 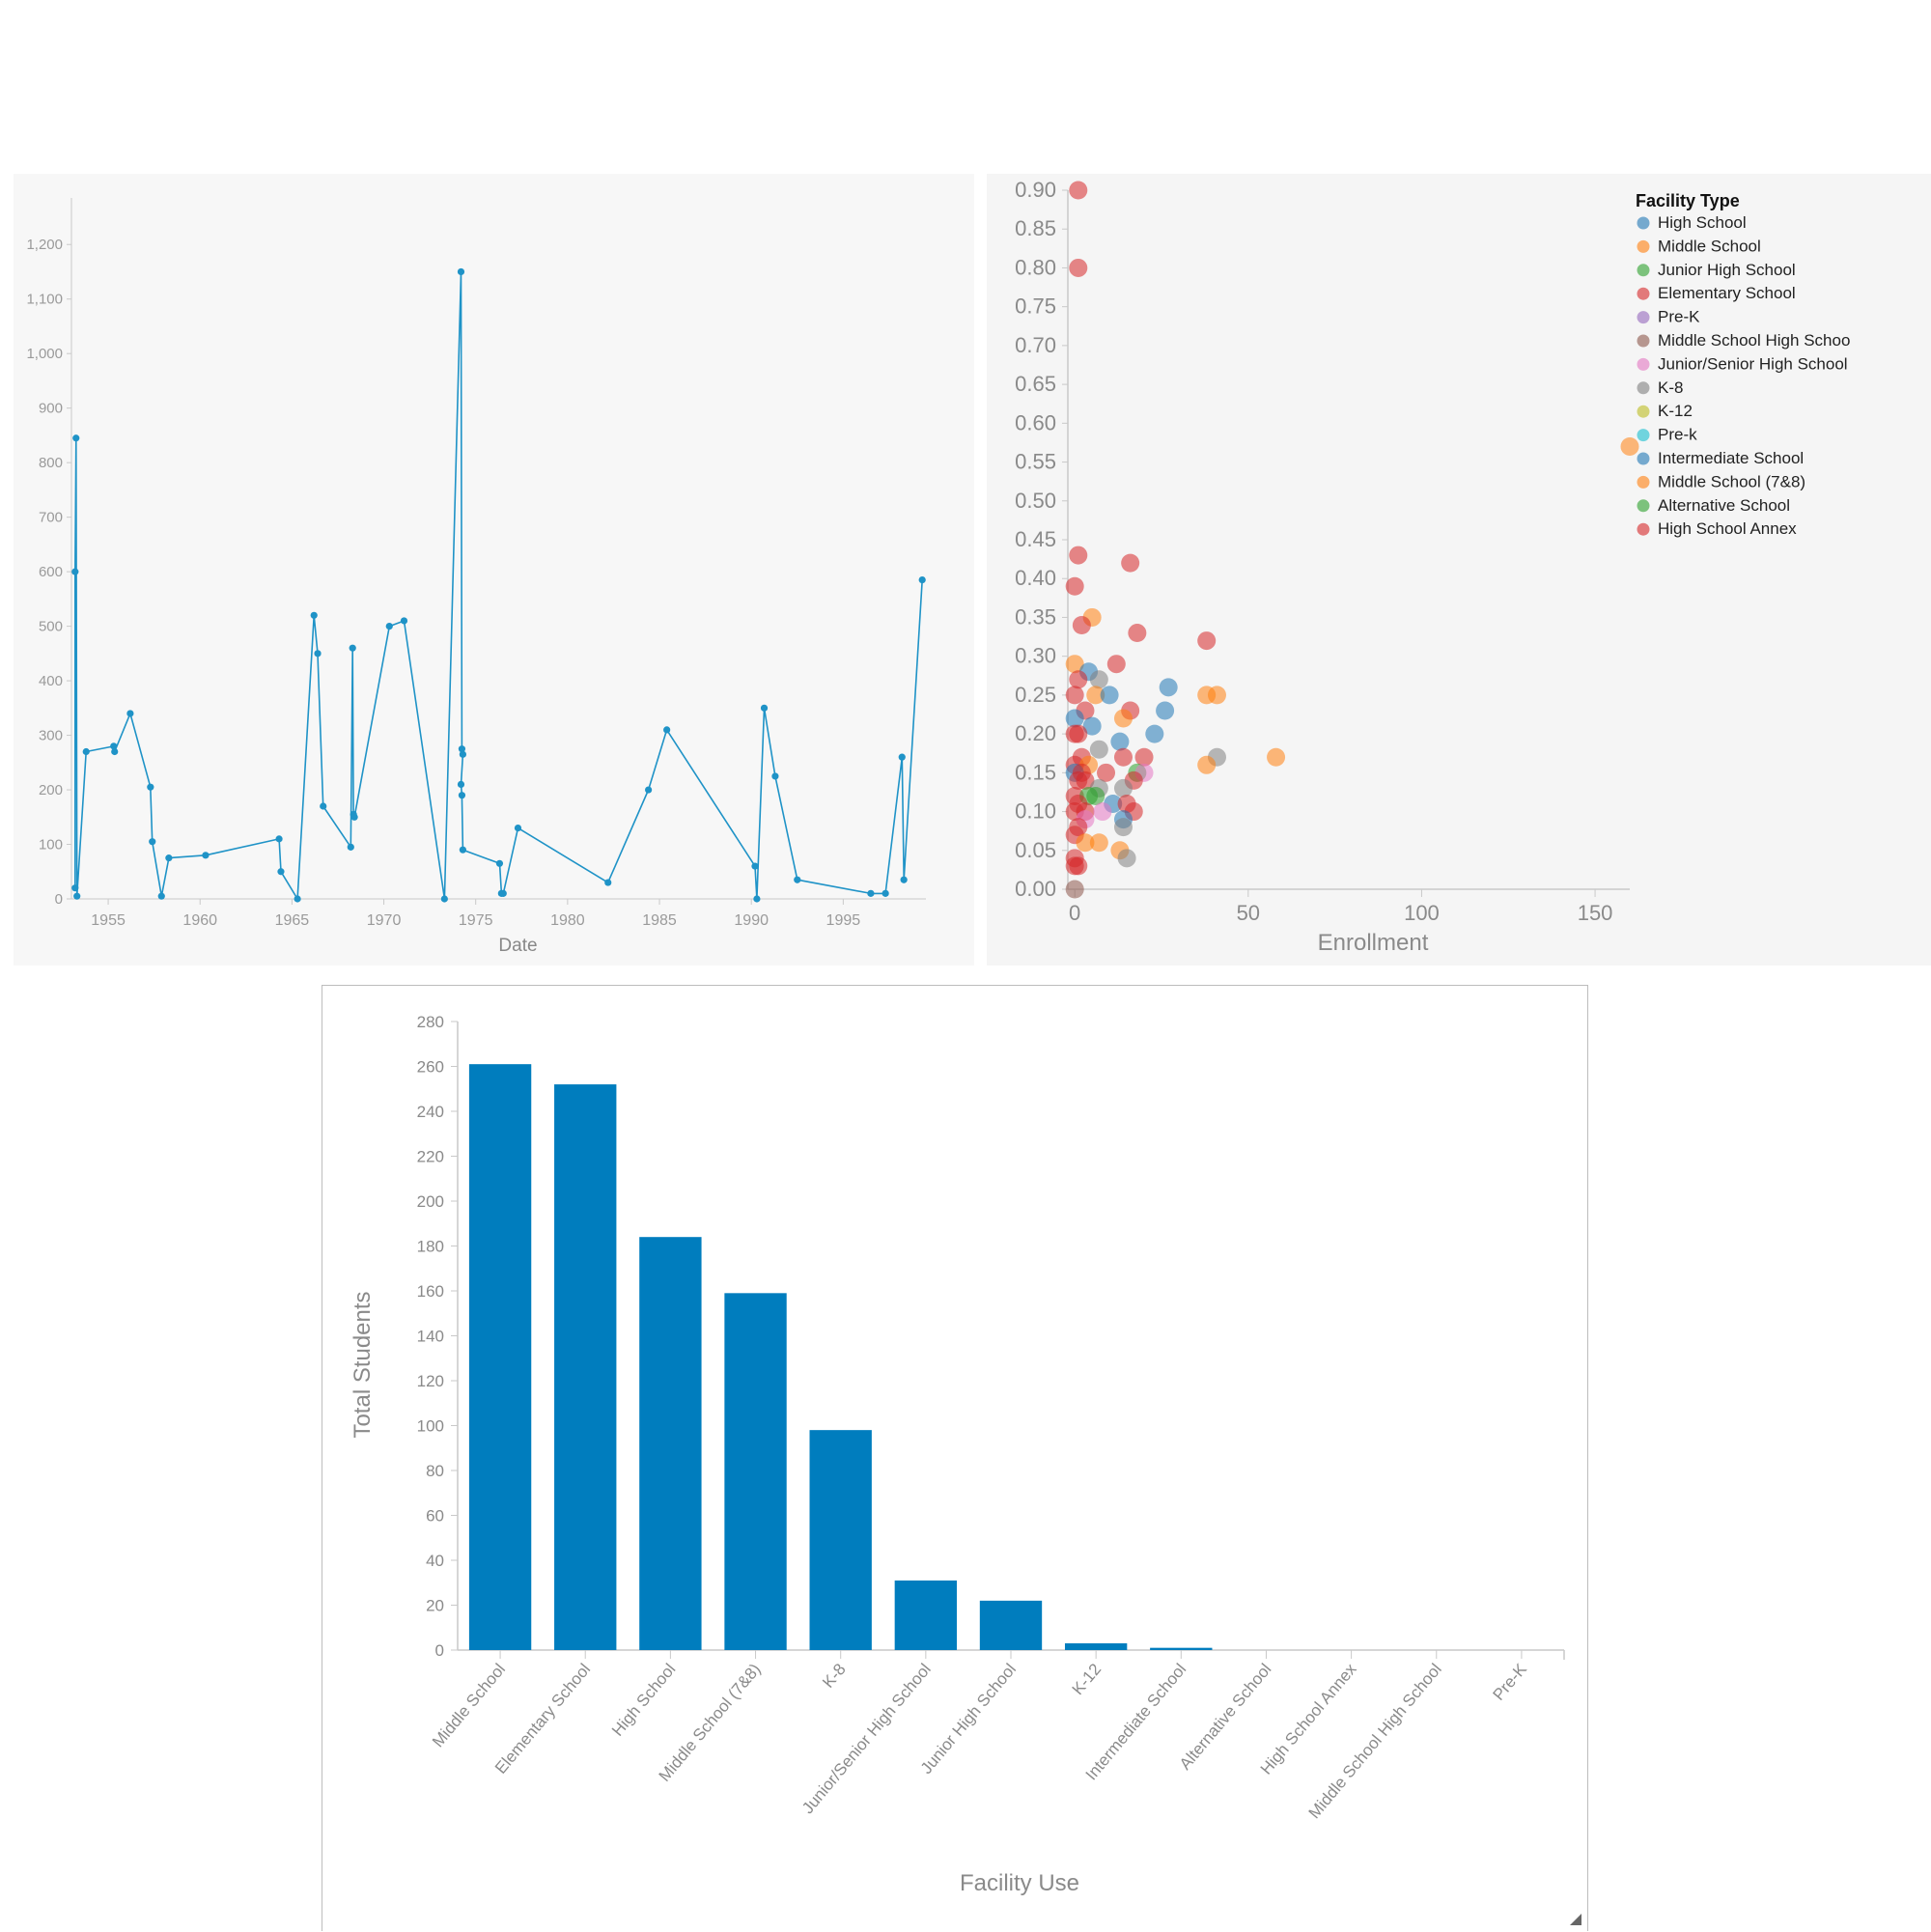 I want to click on legend-label: Pre-K, so click(x=1679, y=317).